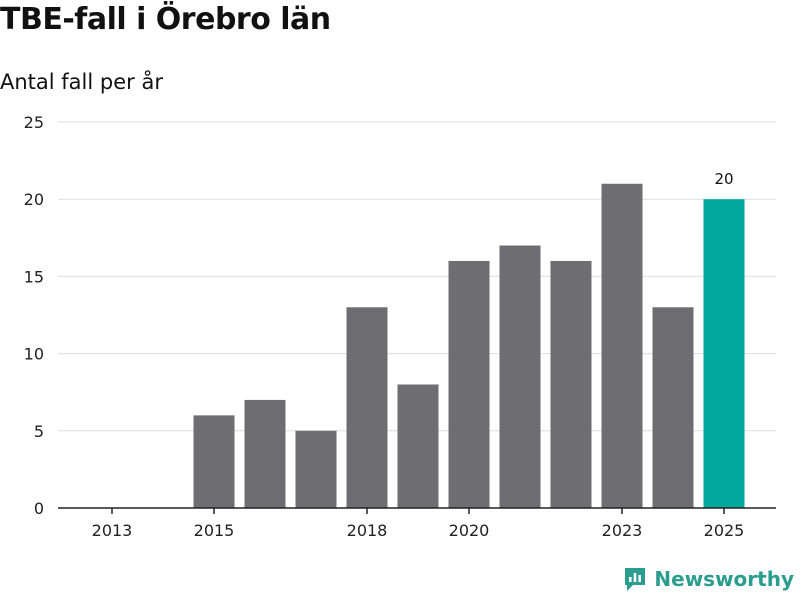  Describe the element at coordinates (39, 508) in the screenshot. I see `y-tick-label: 0` at that location.